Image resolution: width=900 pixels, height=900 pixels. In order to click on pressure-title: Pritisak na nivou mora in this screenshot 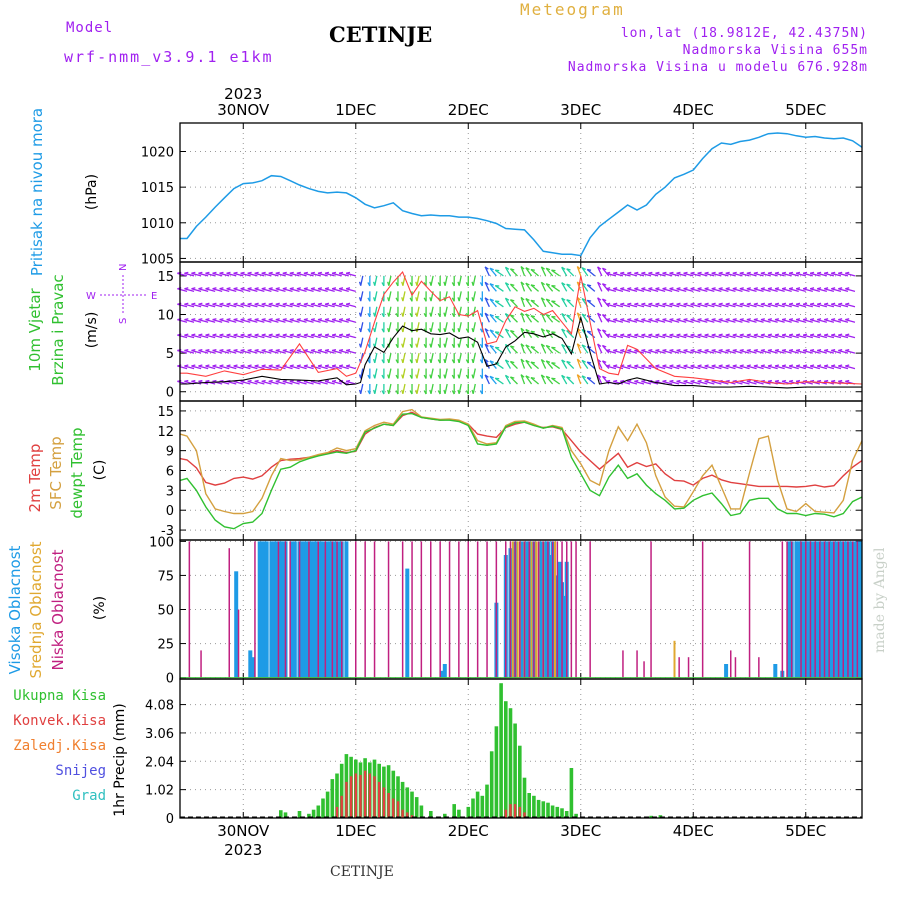, I will do `click(37, 192)`.